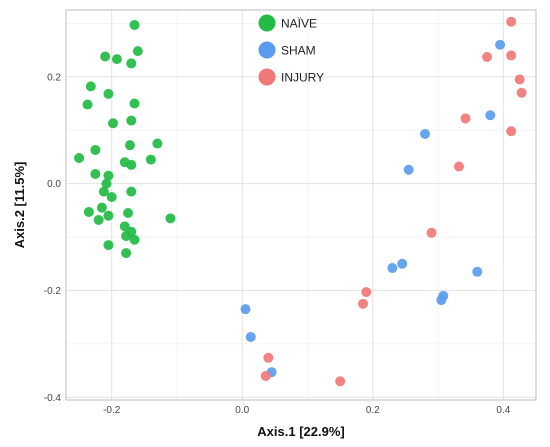 This screenshot has height=447, width=550. What do you see at coordinates (298, 51) in the screenshot?
I see `legend-label-sham: SHAM` at bounding box center [298, 51].